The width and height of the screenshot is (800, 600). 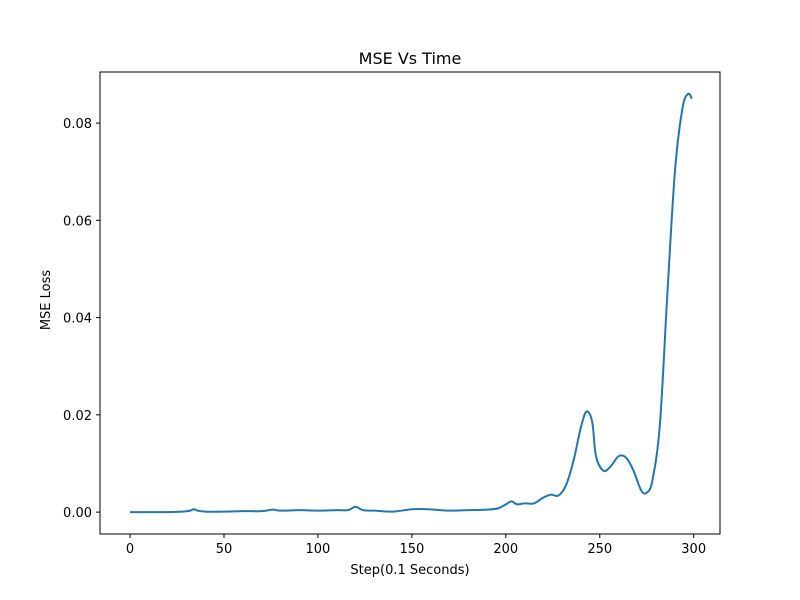 What do you see at coordinates (77, 124) in the screenshot?
I see `y-tick-label: 0.08` at bounding box center [77, 124].